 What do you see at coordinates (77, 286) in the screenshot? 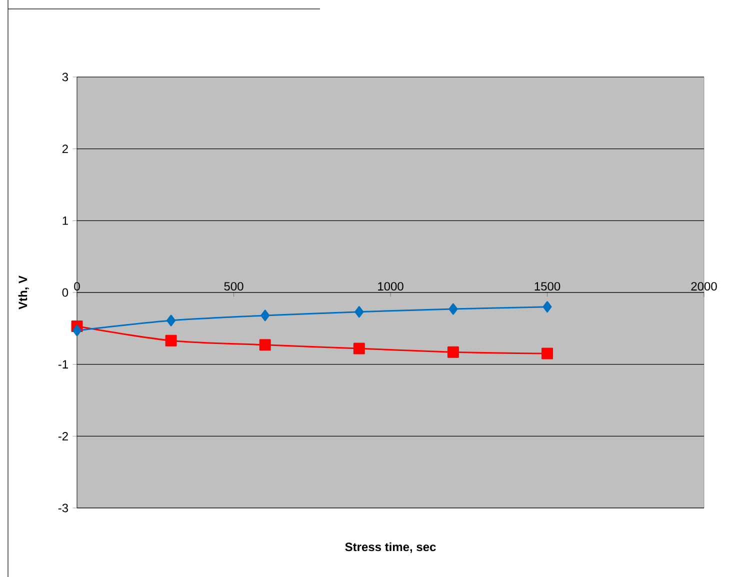
I see `x-tick-label: 0` at bounding box center [77, 286].